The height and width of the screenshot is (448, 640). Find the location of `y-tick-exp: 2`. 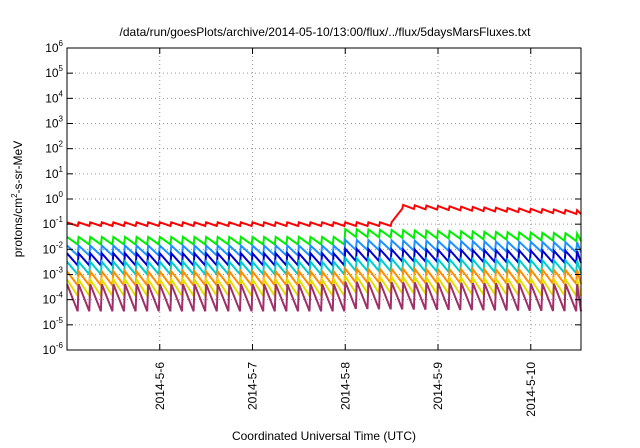

y-tick-exp: 2 is located at coordinates (61, 144).